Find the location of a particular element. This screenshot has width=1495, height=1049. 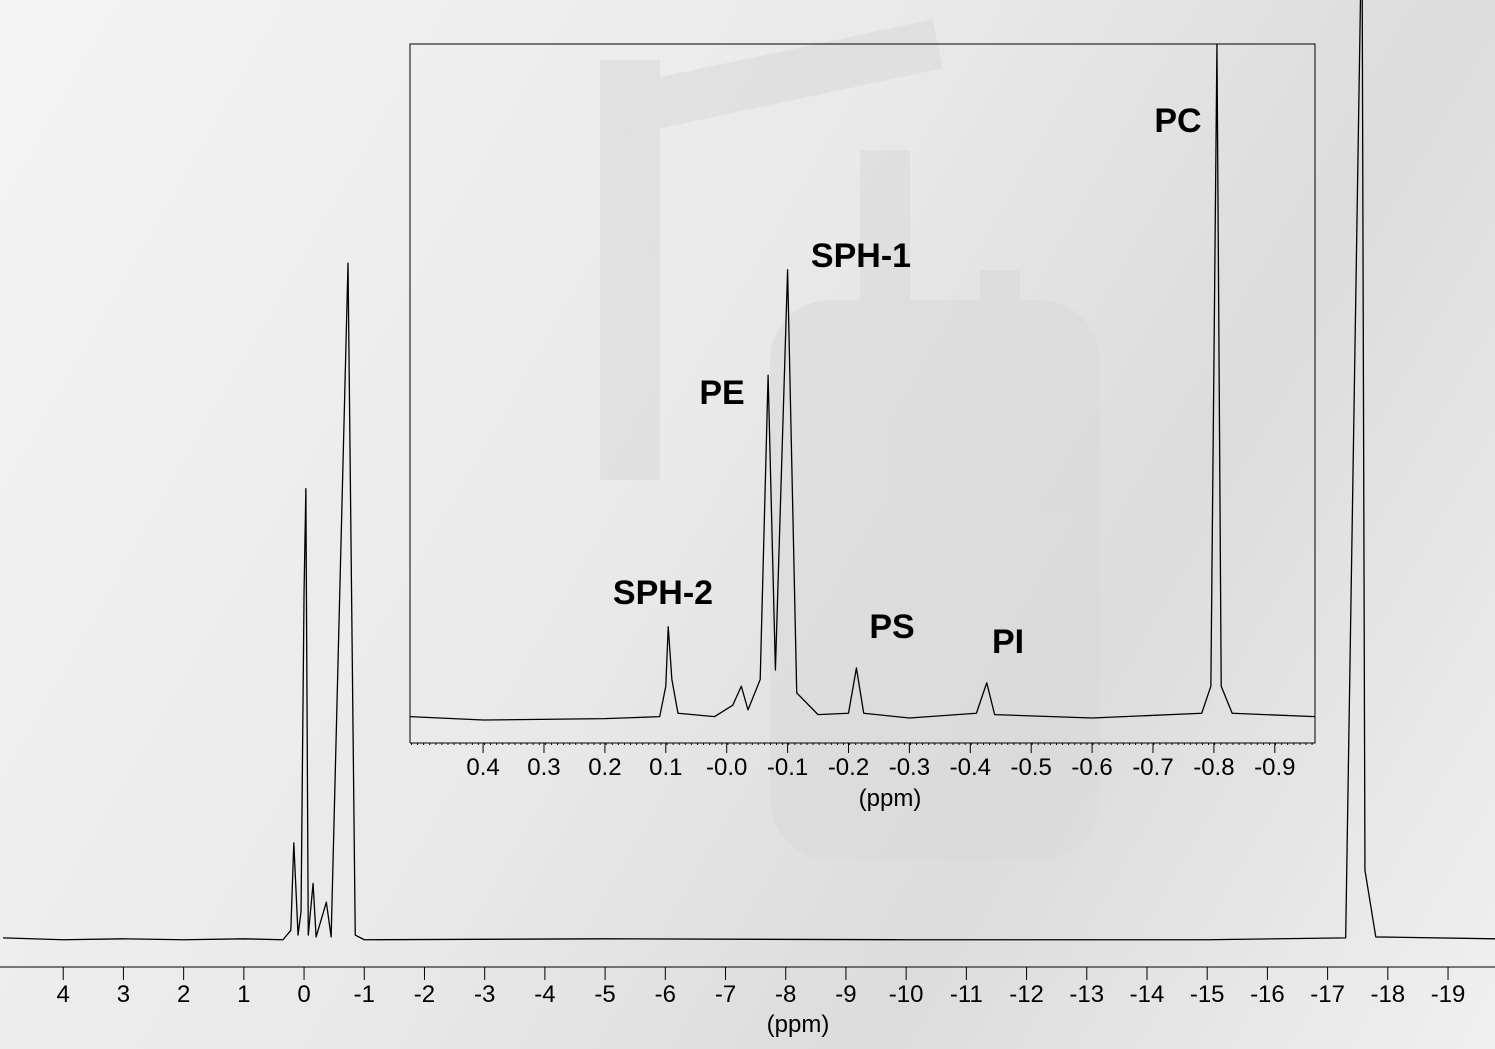

x-tick-label: -0.0 is located at coordinates (726, 767).